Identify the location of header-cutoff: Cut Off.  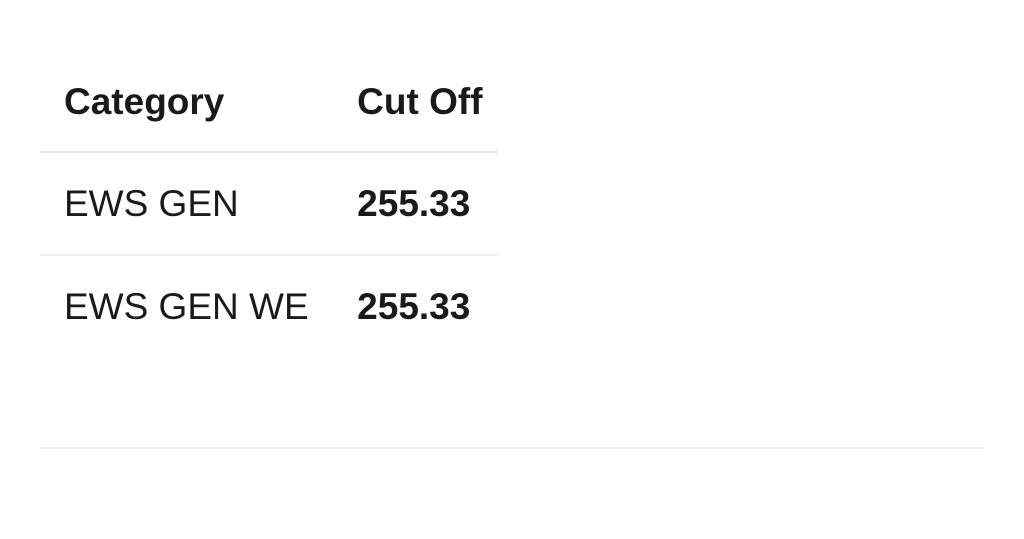
(417, 102).